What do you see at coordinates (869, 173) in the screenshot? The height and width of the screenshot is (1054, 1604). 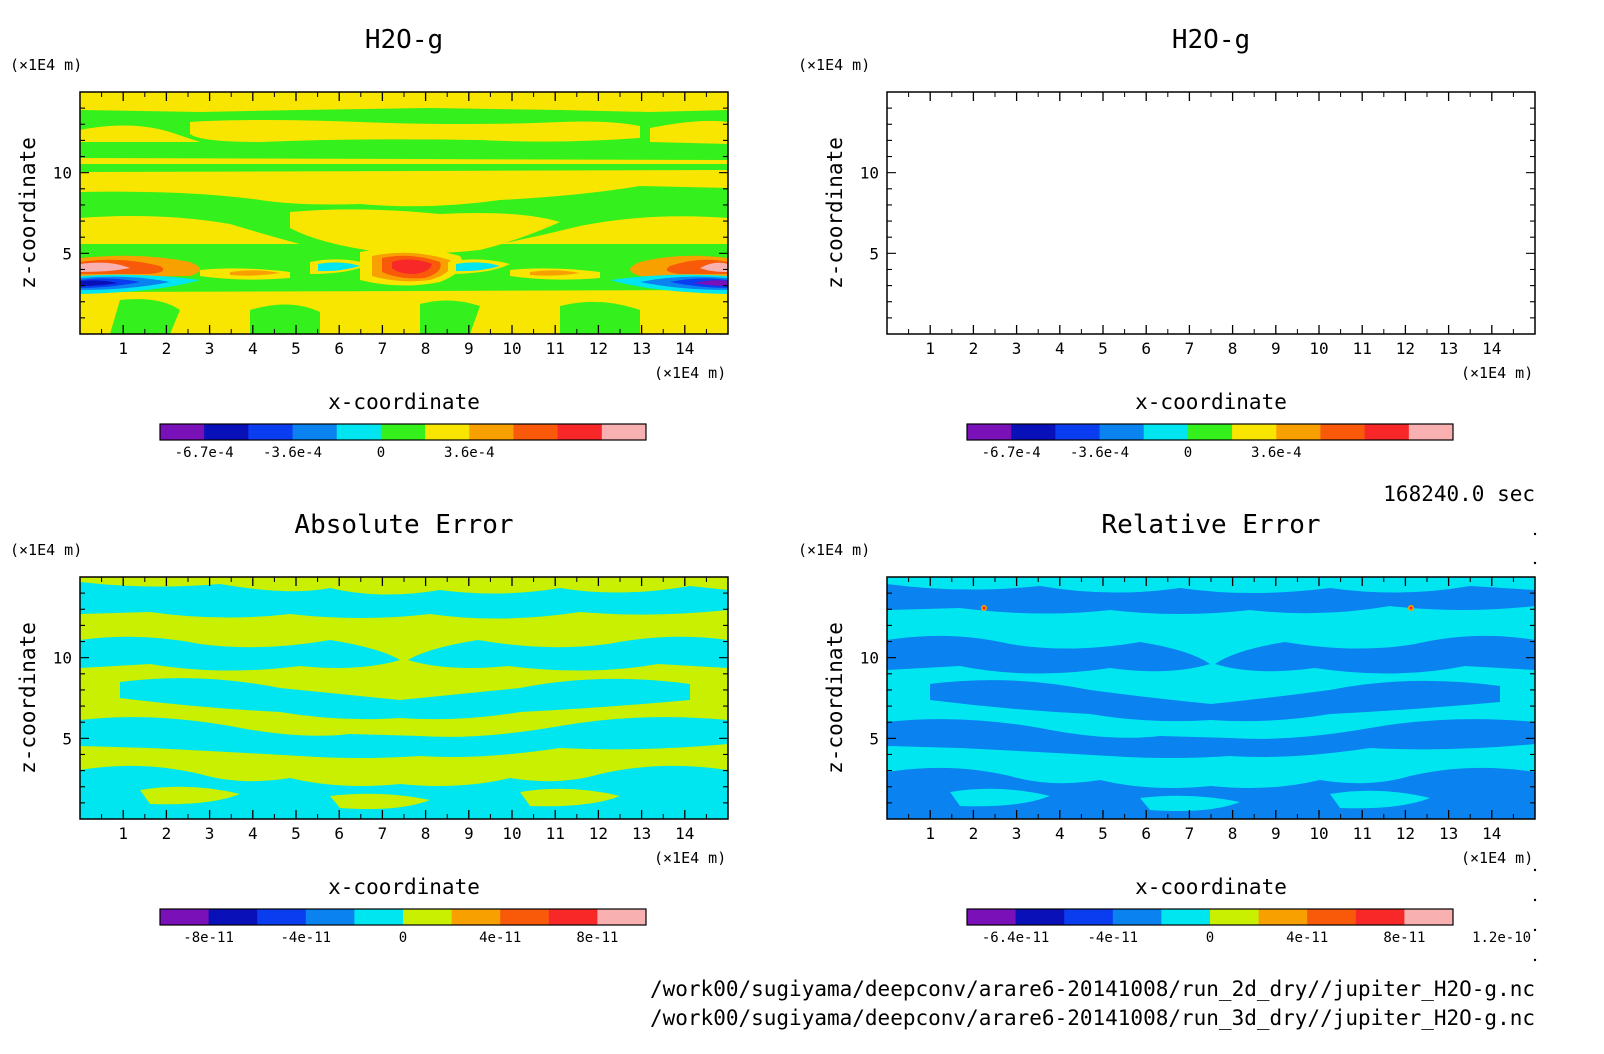 I see `y-tick-label: 10` at bounding box center [869, 173].